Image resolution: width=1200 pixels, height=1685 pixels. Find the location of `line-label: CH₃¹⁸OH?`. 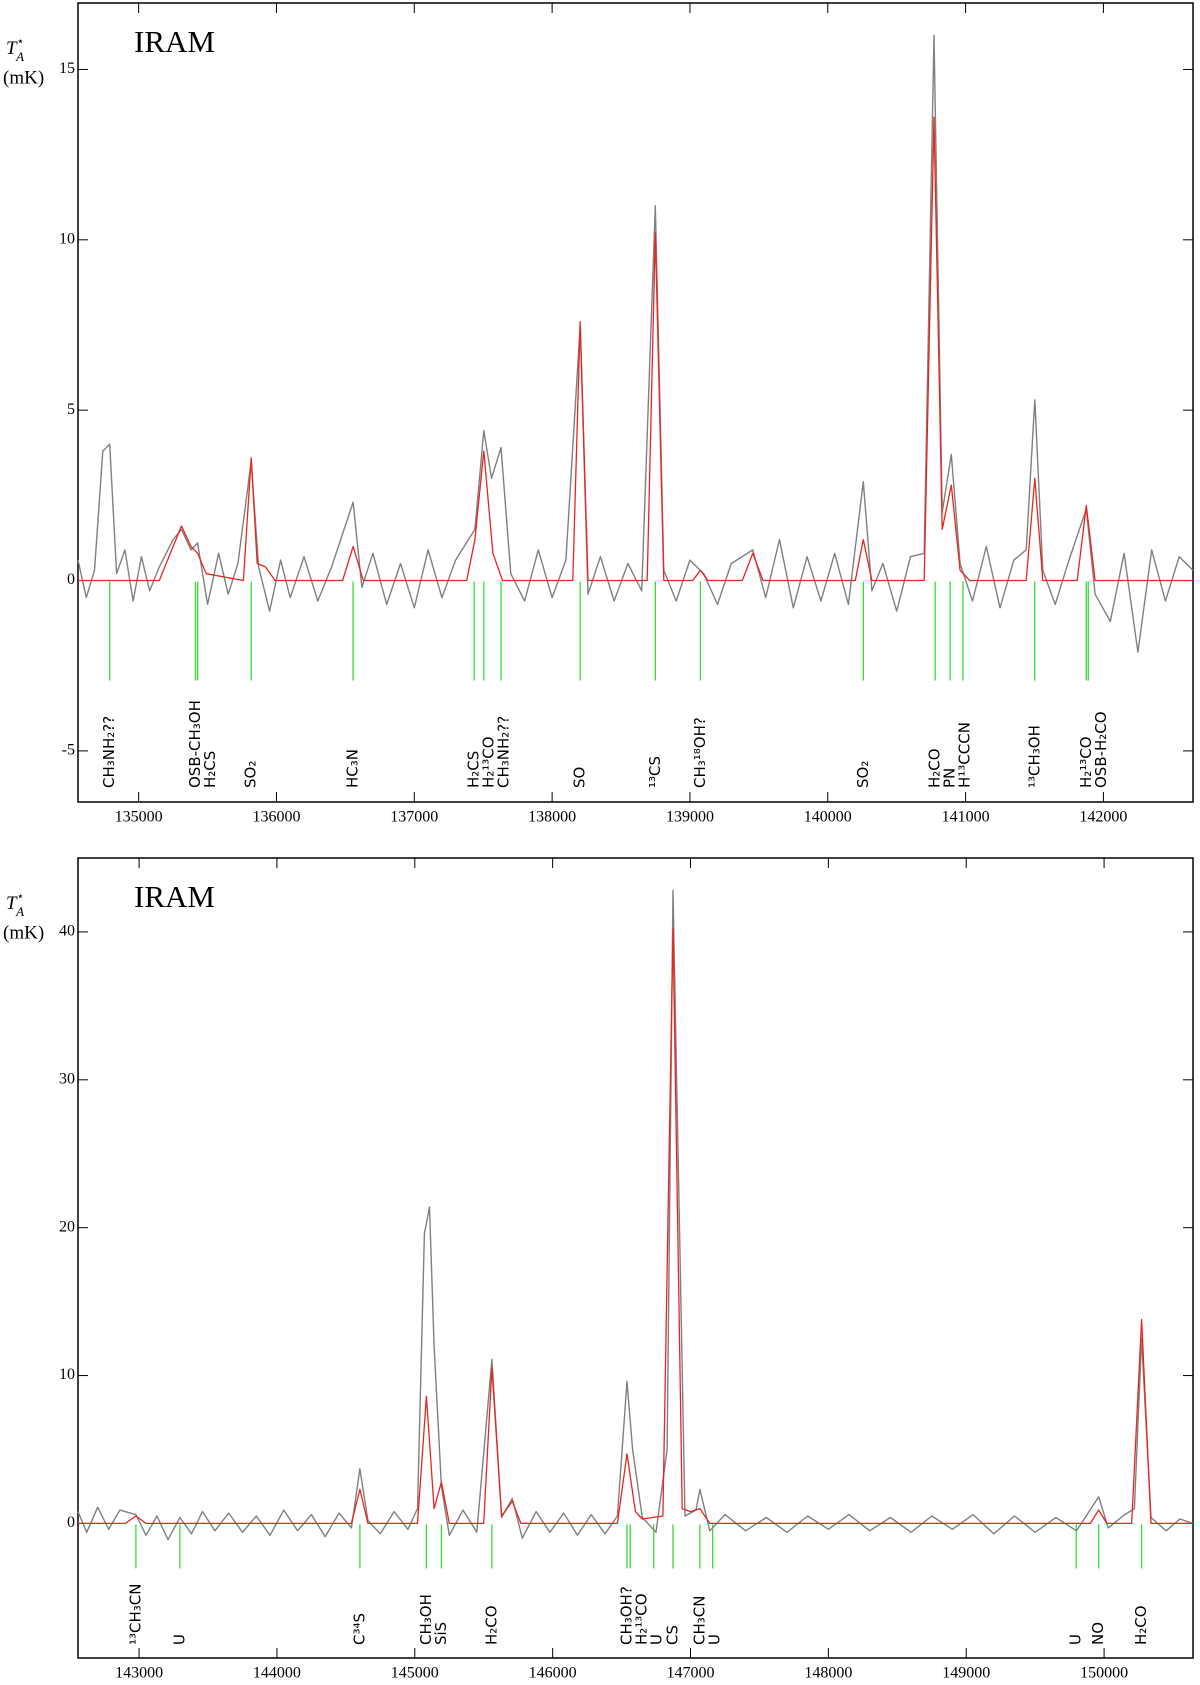

line-label: CH₃¹⁸OH? is located at coordinates (700, 752).